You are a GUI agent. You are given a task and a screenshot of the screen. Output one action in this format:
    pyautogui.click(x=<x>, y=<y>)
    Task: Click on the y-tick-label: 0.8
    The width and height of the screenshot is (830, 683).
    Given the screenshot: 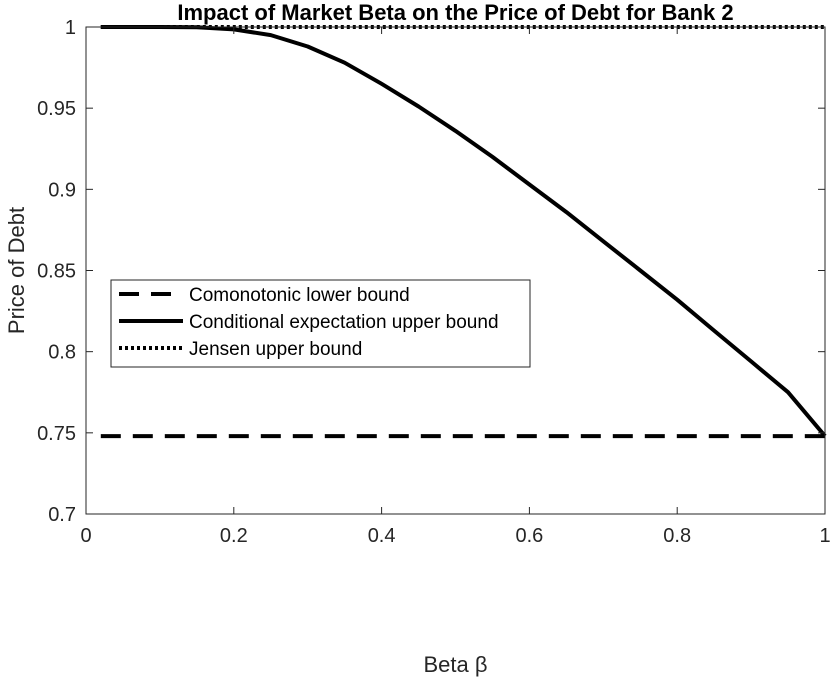 What is the action you would take?
    pyautogui.click(x=62, y=353)
    